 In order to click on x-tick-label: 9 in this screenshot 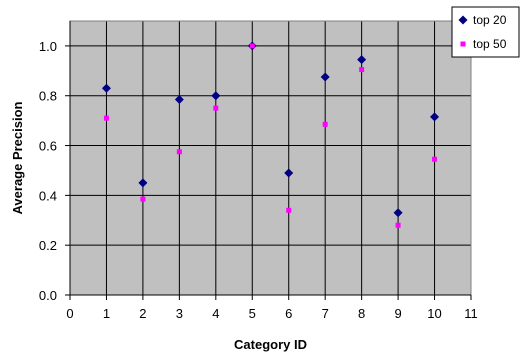, I will do `click(397, 313)`.